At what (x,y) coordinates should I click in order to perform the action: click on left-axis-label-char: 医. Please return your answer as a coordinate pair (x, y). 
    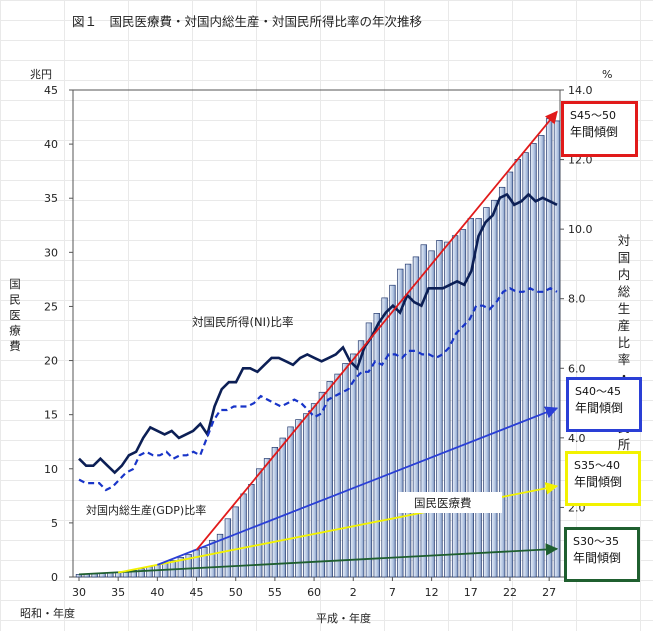
    Looking at the image, I should click on (15, 315).